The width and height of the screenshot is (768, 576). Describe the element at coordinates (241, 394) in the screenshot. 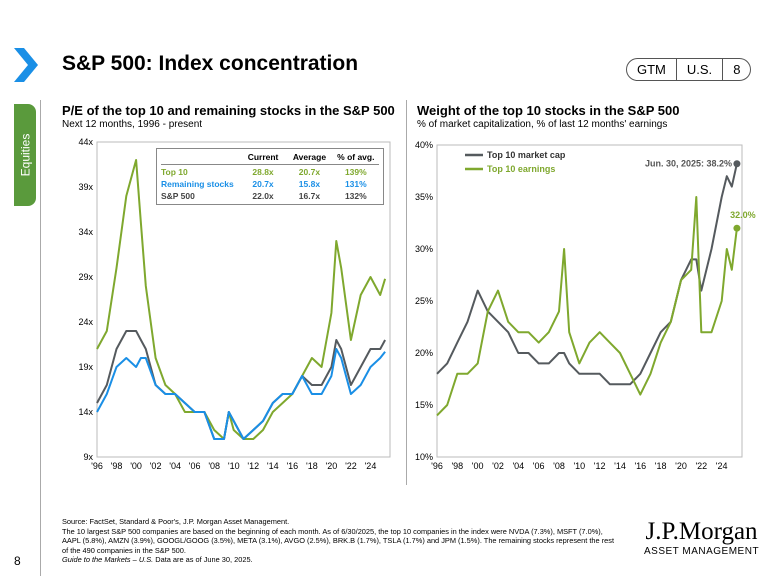

I see `series-line-remaining-stocks` at that location.